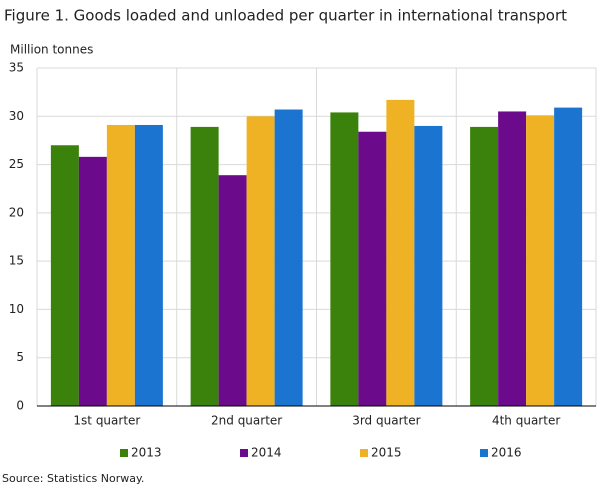 Image resolution: width=608 pixels, height=488 pixels. Describe the element at coordinates (506, 453) in the screenshot. I see `legend-label: 2016` at that location.